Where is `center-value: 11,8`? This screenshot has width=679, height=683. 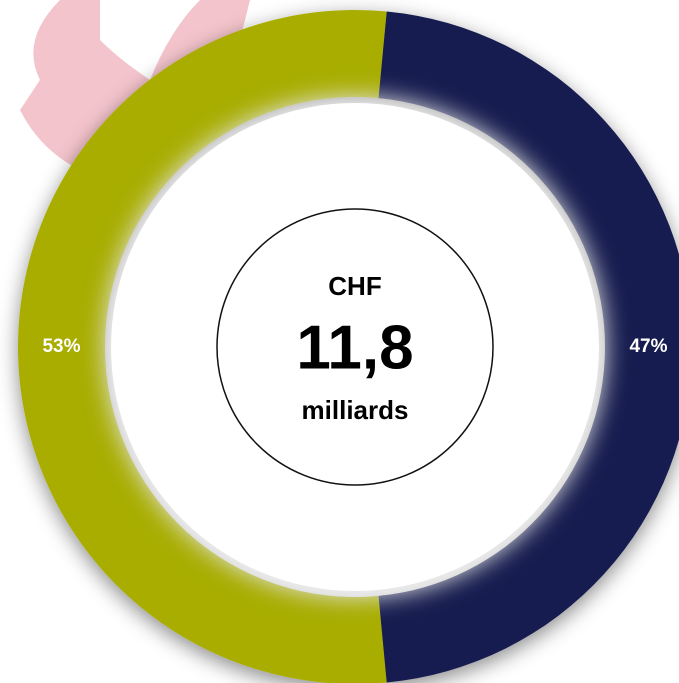
center-value: 11,8 is located at coordinates (354, 347).